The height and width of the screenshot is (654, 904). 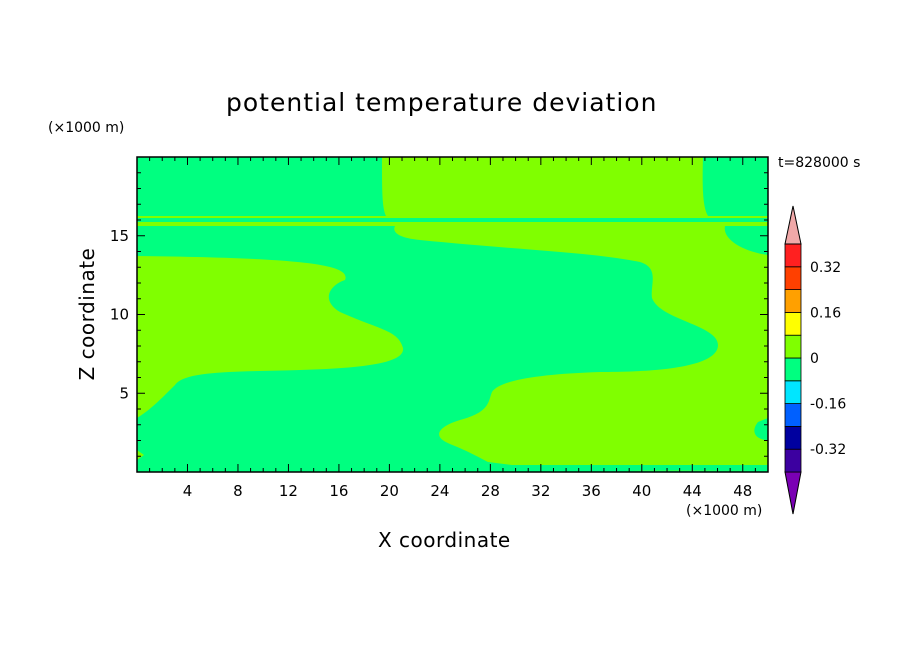 What do you see at coordinates (439, 491) in the screenshot?
I see `x-tick-label: 24` at bounding box center [439, 491].